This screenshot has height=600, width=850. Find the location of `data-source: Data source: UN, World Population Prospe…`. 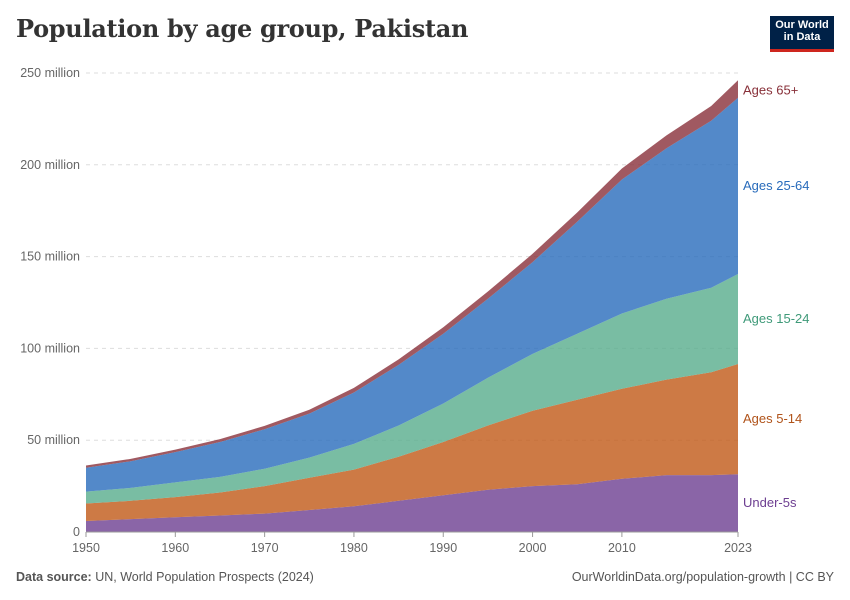

data-source: Data source: UN, World Population Prospe… is located at coordinates (165, 577).